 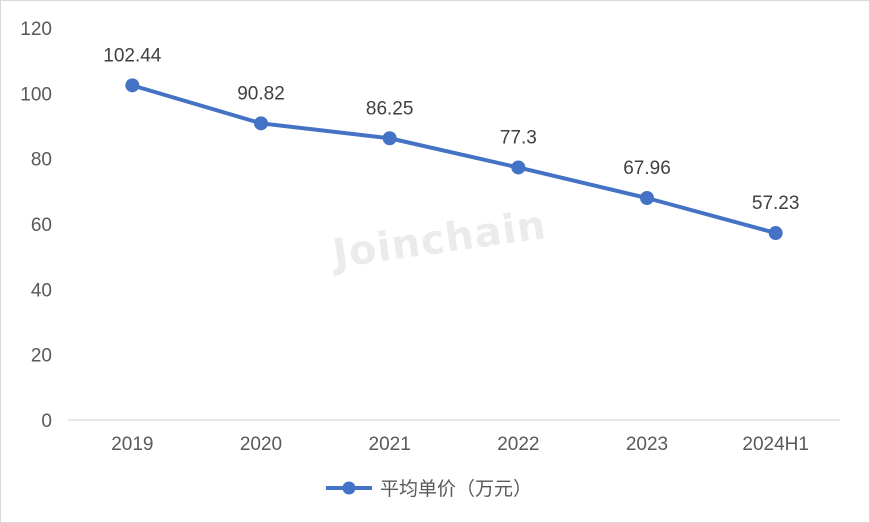 What do you see at coordinates (518, 444) in the screenshot?
I see `x-tick-label: 2022` at bounding box center [518, 444].